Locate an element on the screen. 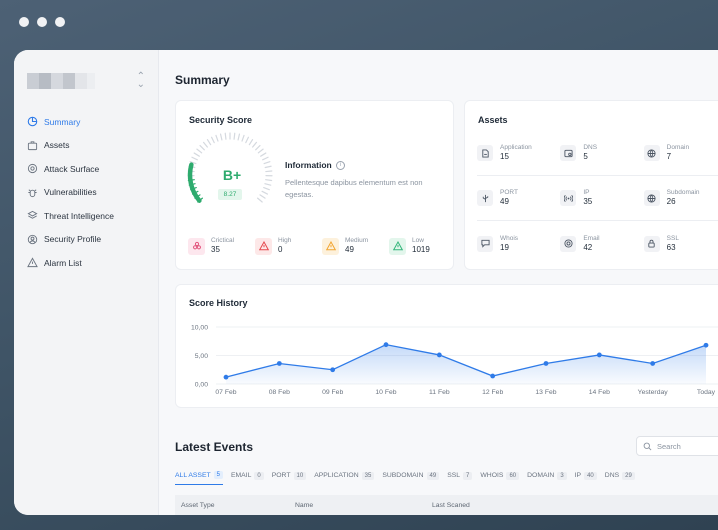 This screenshot has width=718, height=530. asset-count: 42 is located at coordinates (588, 247).